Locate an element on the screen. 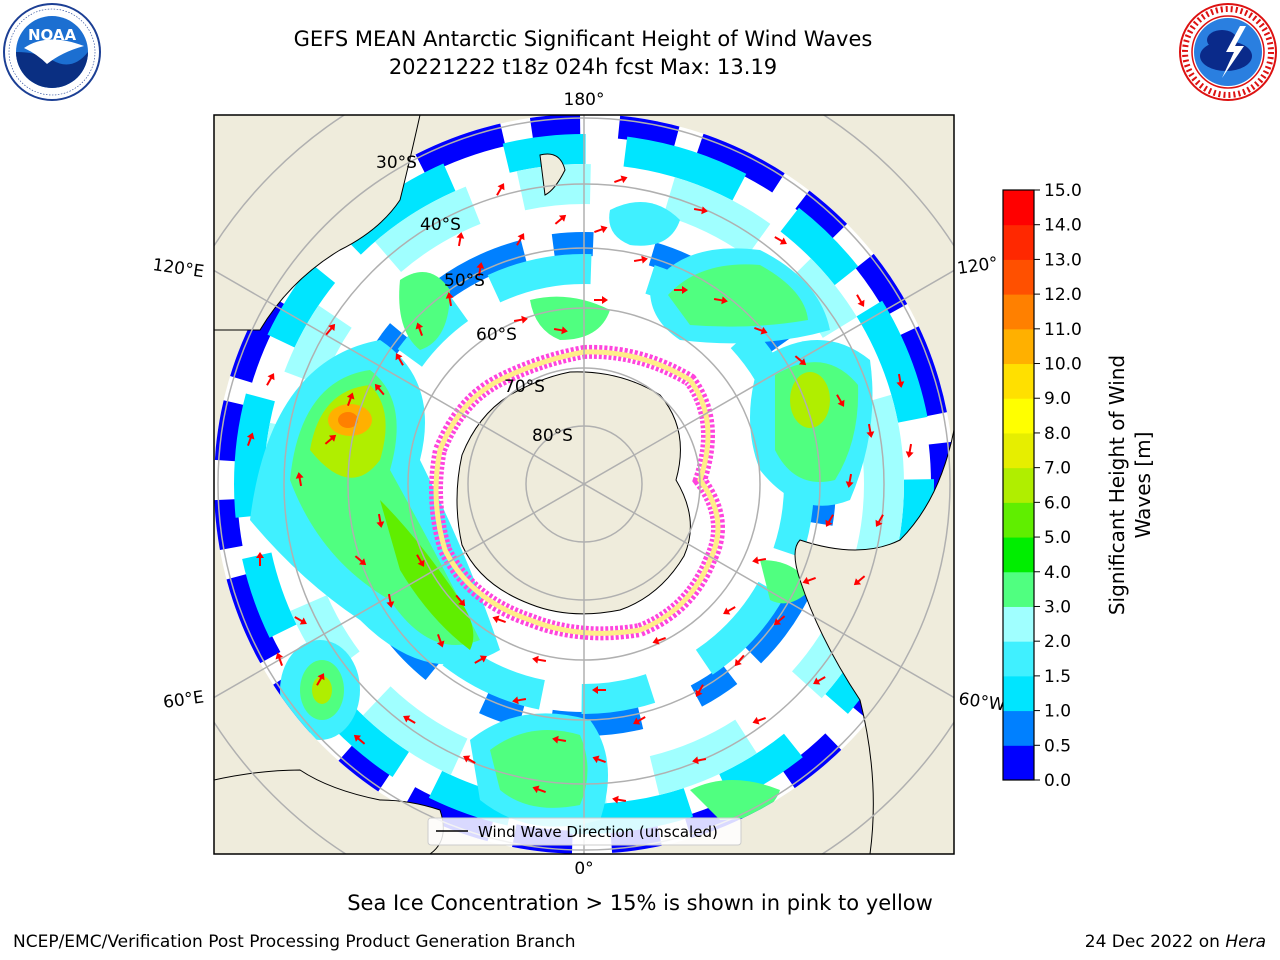 Image resolution: width=1280 pixels, height=960 pixels. colorbar-tick-label: 5.0 is located at coordinates (1057, 538).